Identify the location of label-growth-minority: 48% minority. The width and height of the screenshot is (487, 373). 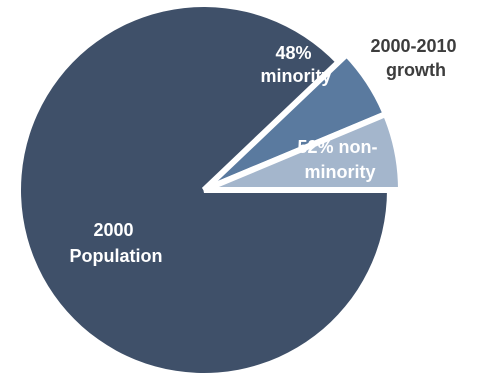
(295, 64).